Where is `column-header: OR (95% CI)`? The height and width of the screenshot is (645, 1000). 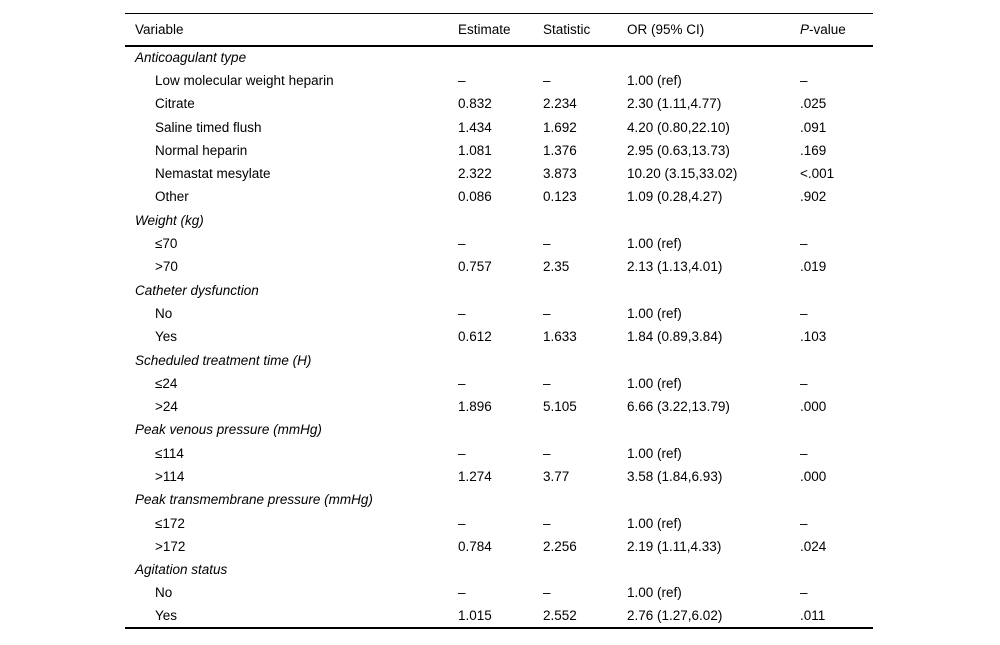
column-header: OR (95% CI) is located at coordinates (713, 30).